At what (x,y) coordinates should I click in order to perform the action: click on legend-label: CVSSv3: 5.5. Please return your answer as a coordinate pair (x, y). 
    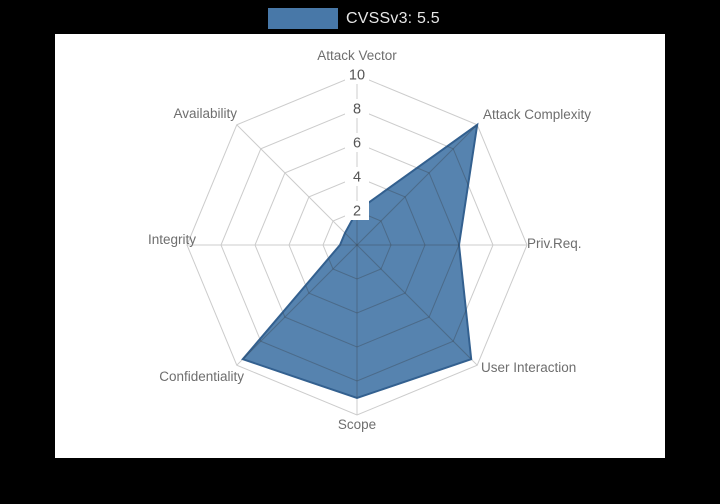
    Looking at the image, I should click on (393, 18).